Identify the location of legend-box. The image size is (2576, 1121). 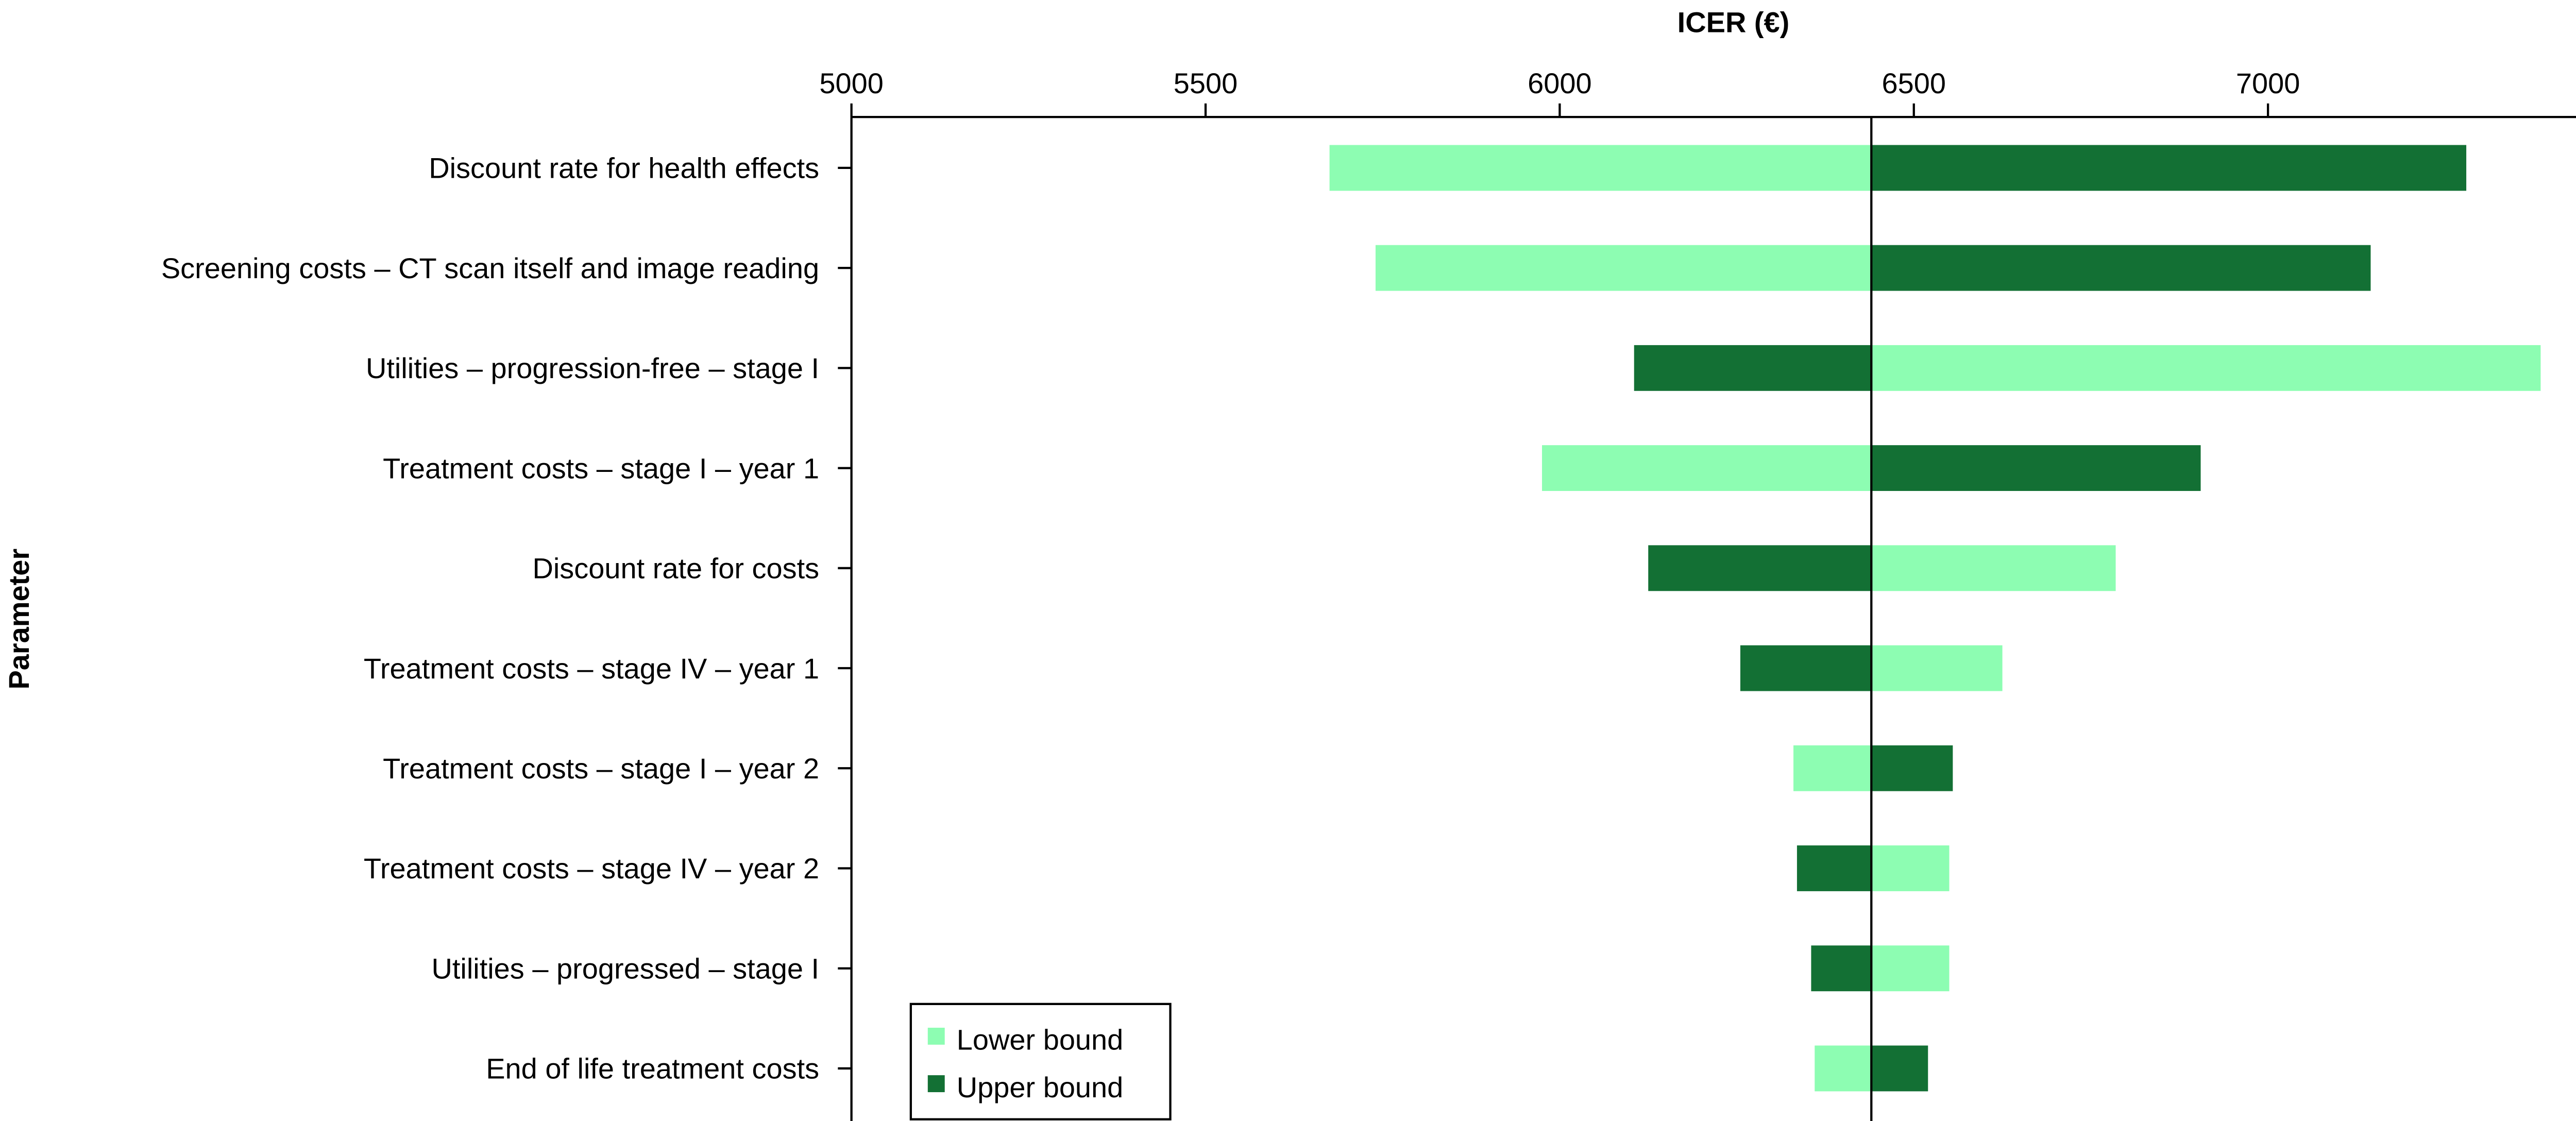
(1040, 1061).